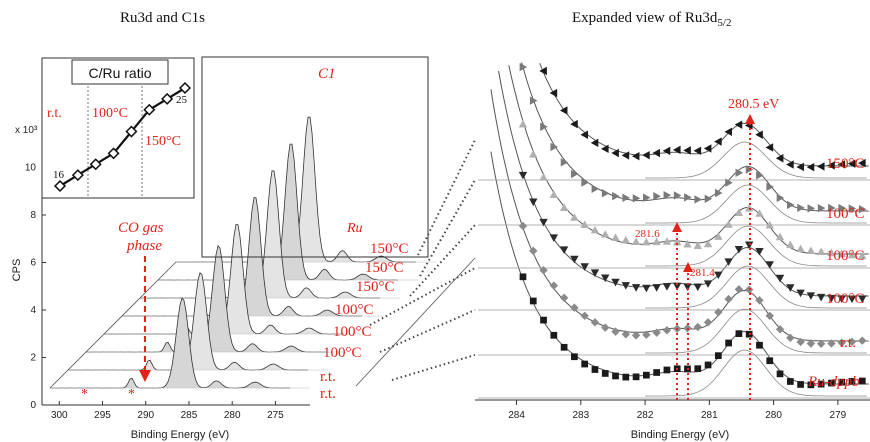 Image resolution: width=870 pixels, height=442 pixels. Describe the element at coordinates (33, 310) in the screenshot. I see `left-y-tick-label: 4` at that location.